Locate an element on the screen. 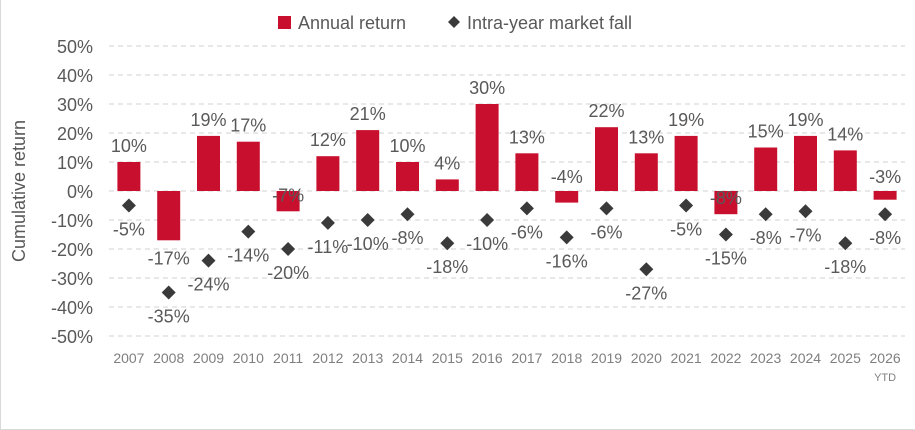  marker-2011 is located at coordinates (288, 249).